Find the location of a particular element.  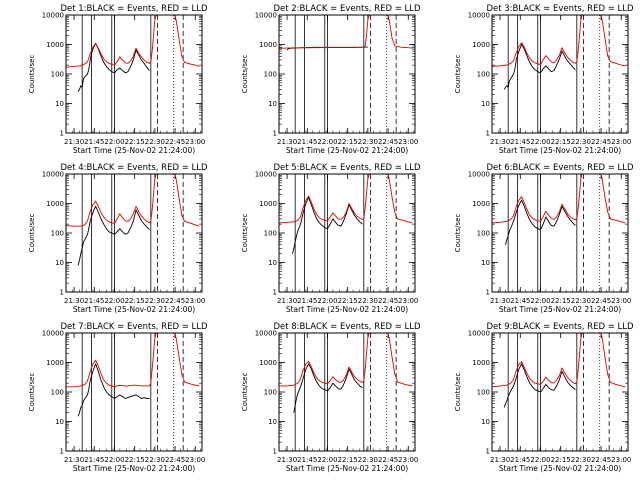

panel-title: Det 5:BLACK = Events, RED = LLD is located at coordinates (347, 168).